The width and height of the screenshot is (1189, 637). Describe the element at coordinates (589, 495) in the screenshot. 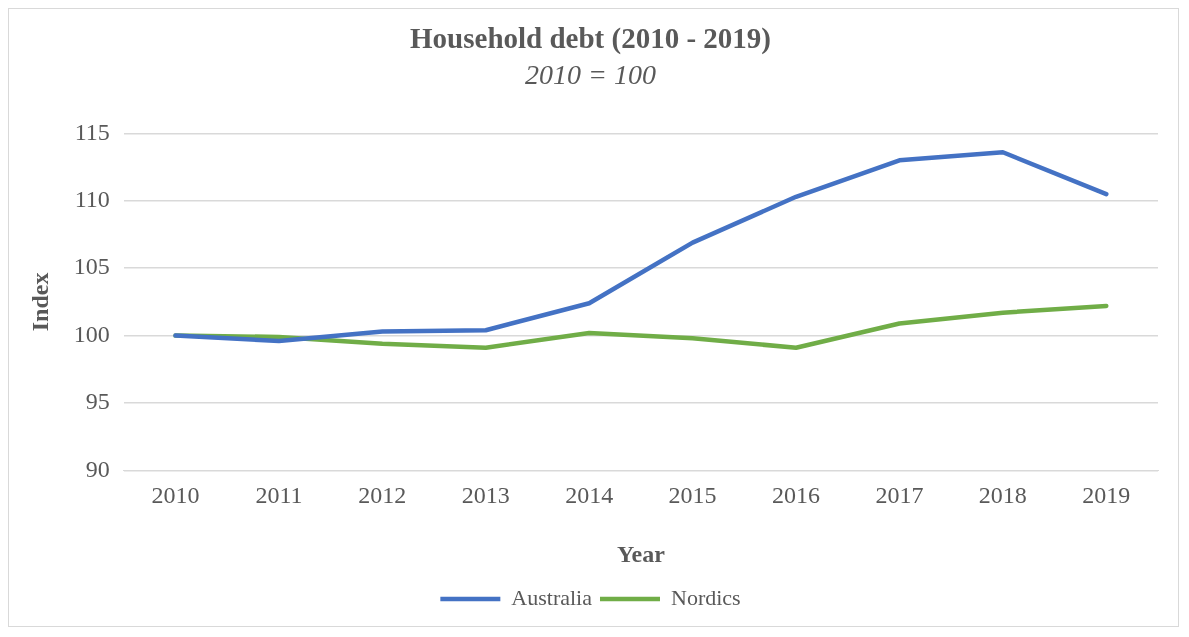

I see `x-tick-label: 2014` at that location.